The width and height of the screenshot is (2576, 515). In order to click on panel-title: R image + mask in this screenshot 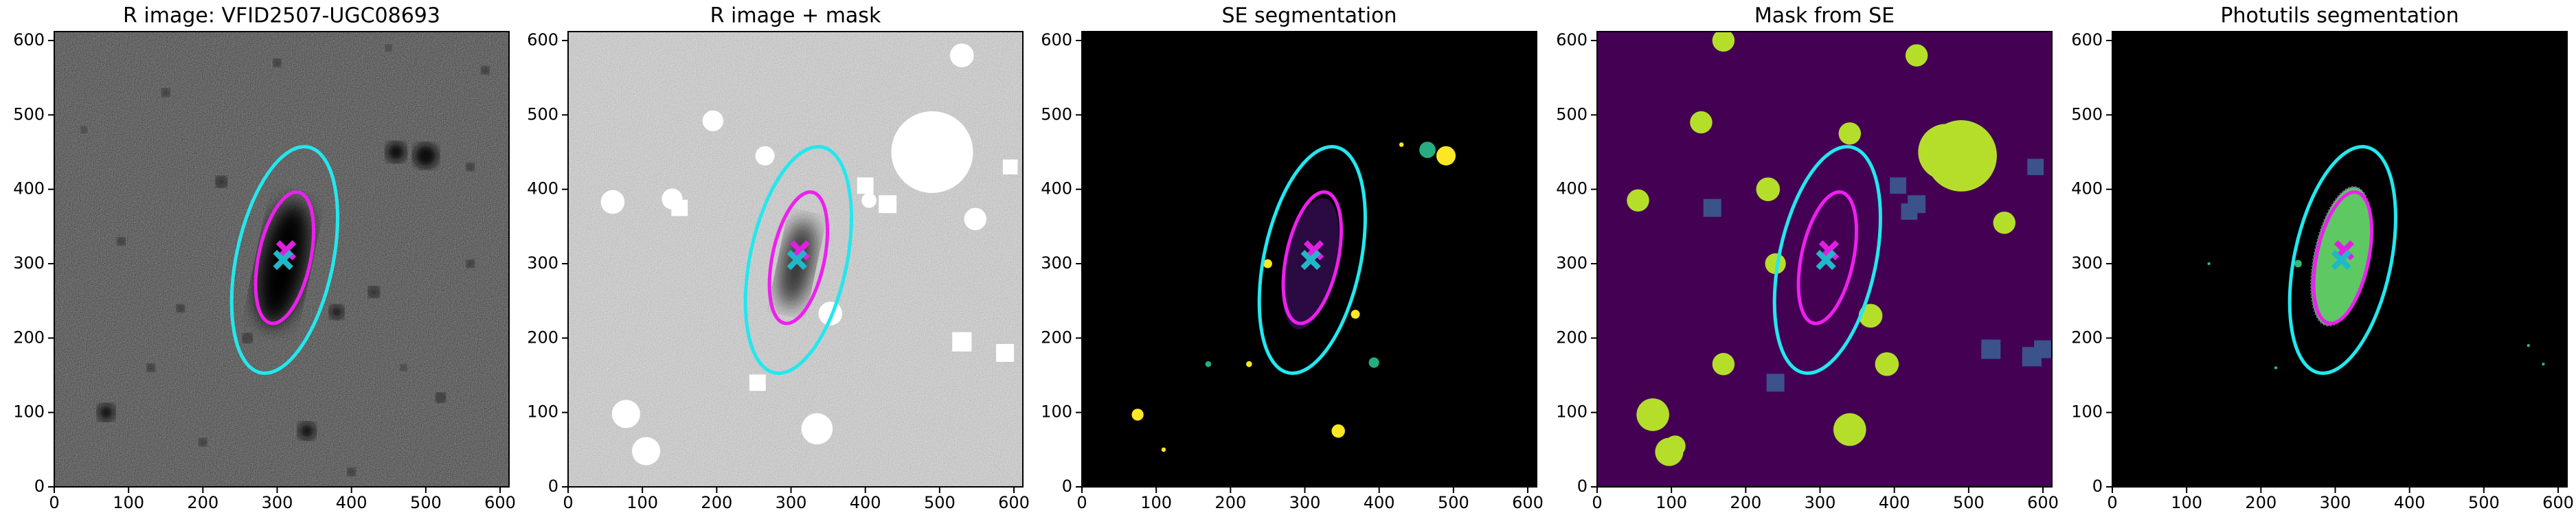, I will do `click(795, 16)`.